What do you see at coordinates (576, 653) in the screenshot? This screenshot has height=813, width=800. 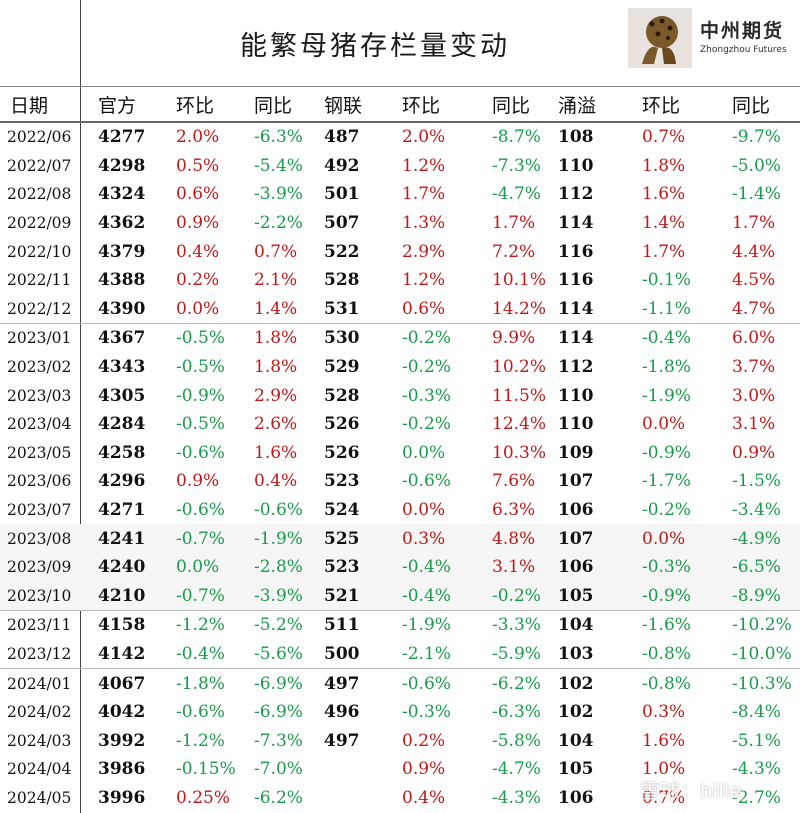 I see `cell-yongyi: 103` at bounding box center [576, 653].